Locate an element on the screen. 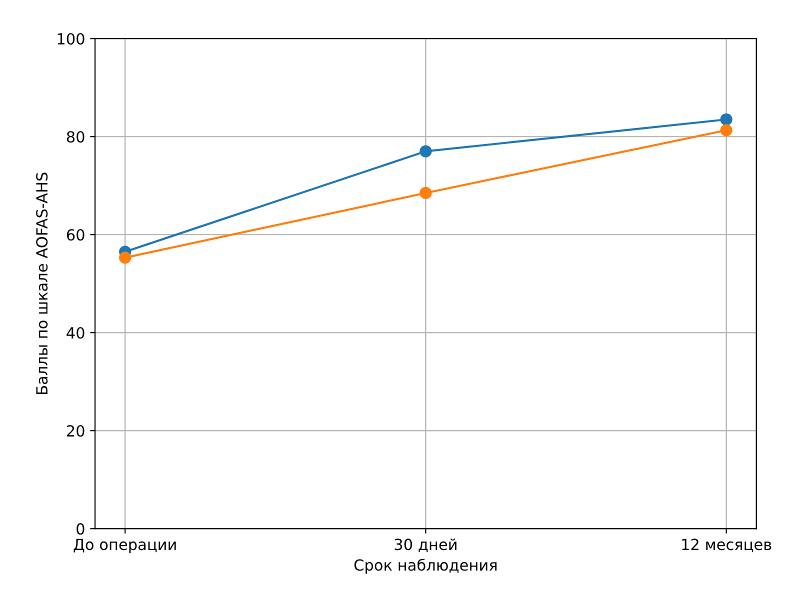 This screenshot has height=594, width=792. y-tick-label: 80 is located at coordinates (75, 137).